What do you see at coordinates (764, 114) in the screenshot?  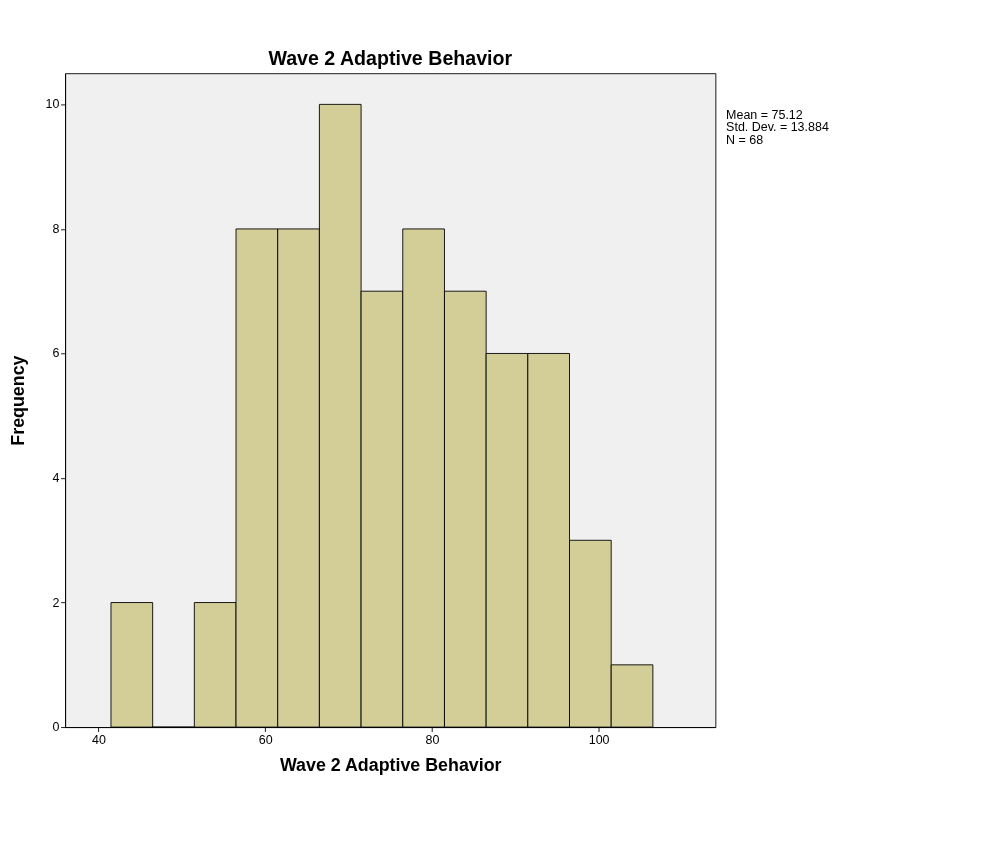 I see `text: Mean = 75.12` at bounding box center [764, 114].